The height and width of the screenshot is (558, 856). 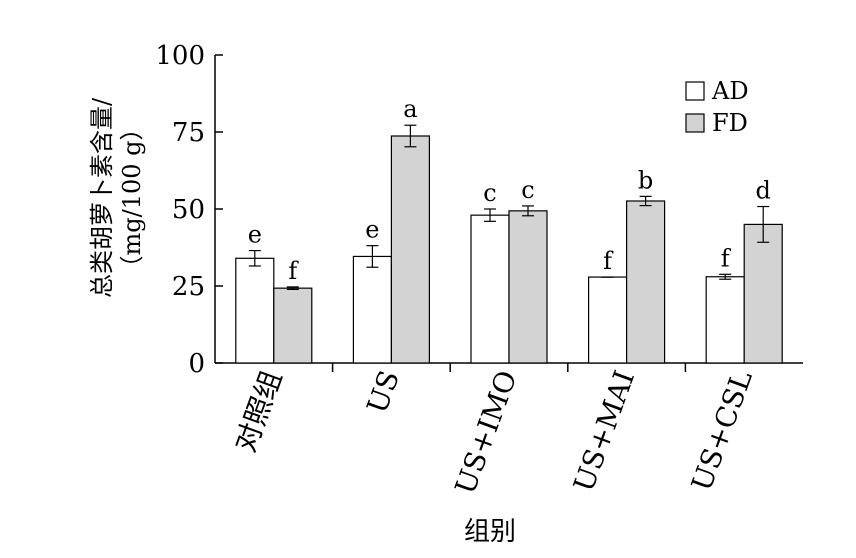 What do you see at coordinates (259, 411) in the screenshot?
I see `x-tick-label: 对照组` at bounding box center [259, 411].